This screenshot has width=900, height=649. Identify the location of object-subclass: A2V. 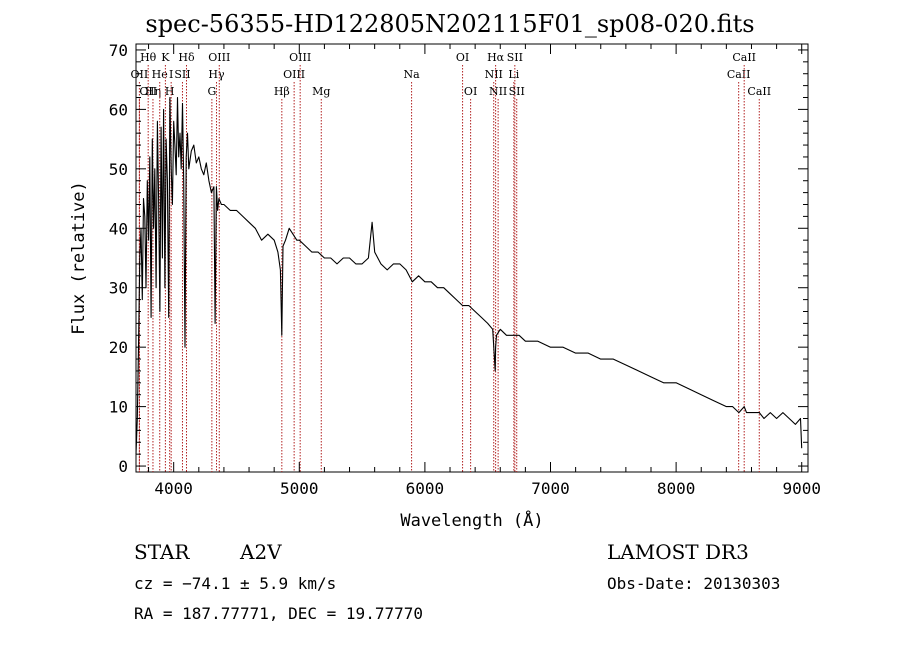
(261, 552).